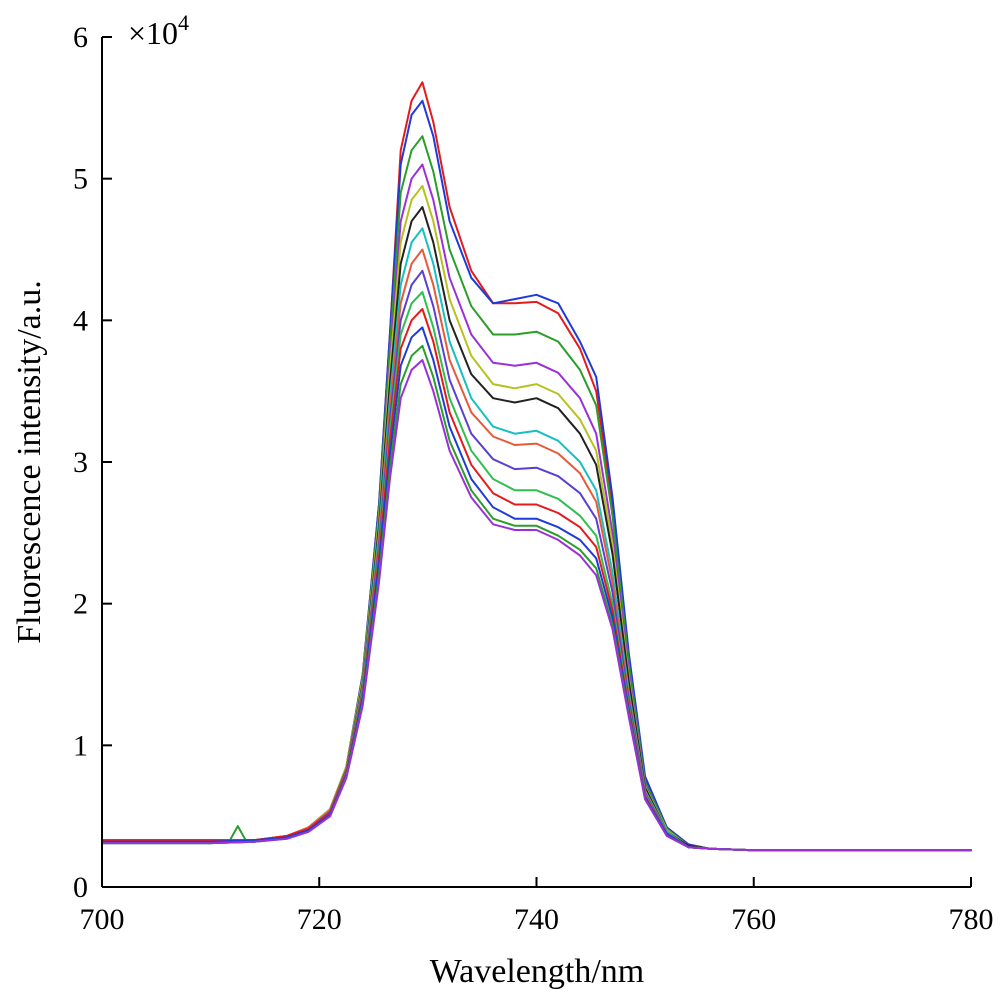 The width and height of the screenshot is (1000, 996). What do you see at coordinates (29, 462) in the screenshot?
I see `y-axis-title: Fluorescence intensity/a.u.` at bounding box center [29, 462].